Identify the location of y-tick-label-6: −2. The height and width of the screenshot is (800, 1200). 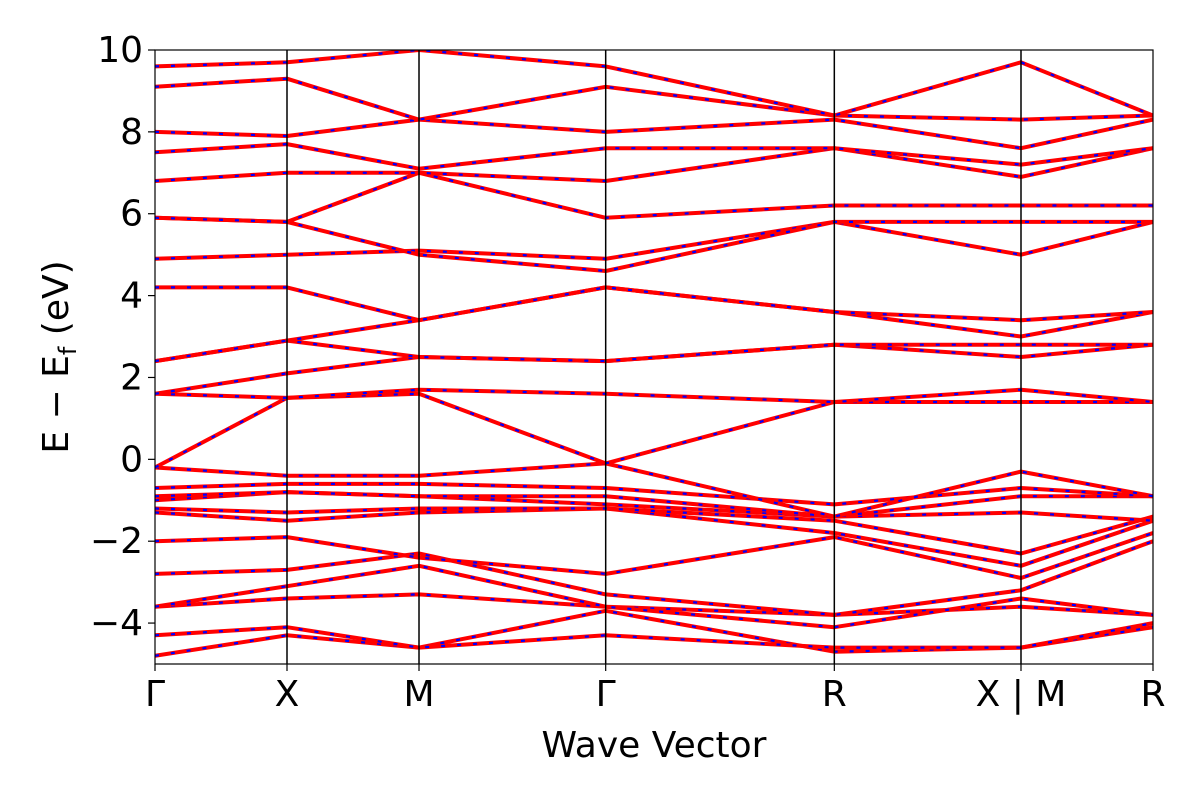
(116, 541).